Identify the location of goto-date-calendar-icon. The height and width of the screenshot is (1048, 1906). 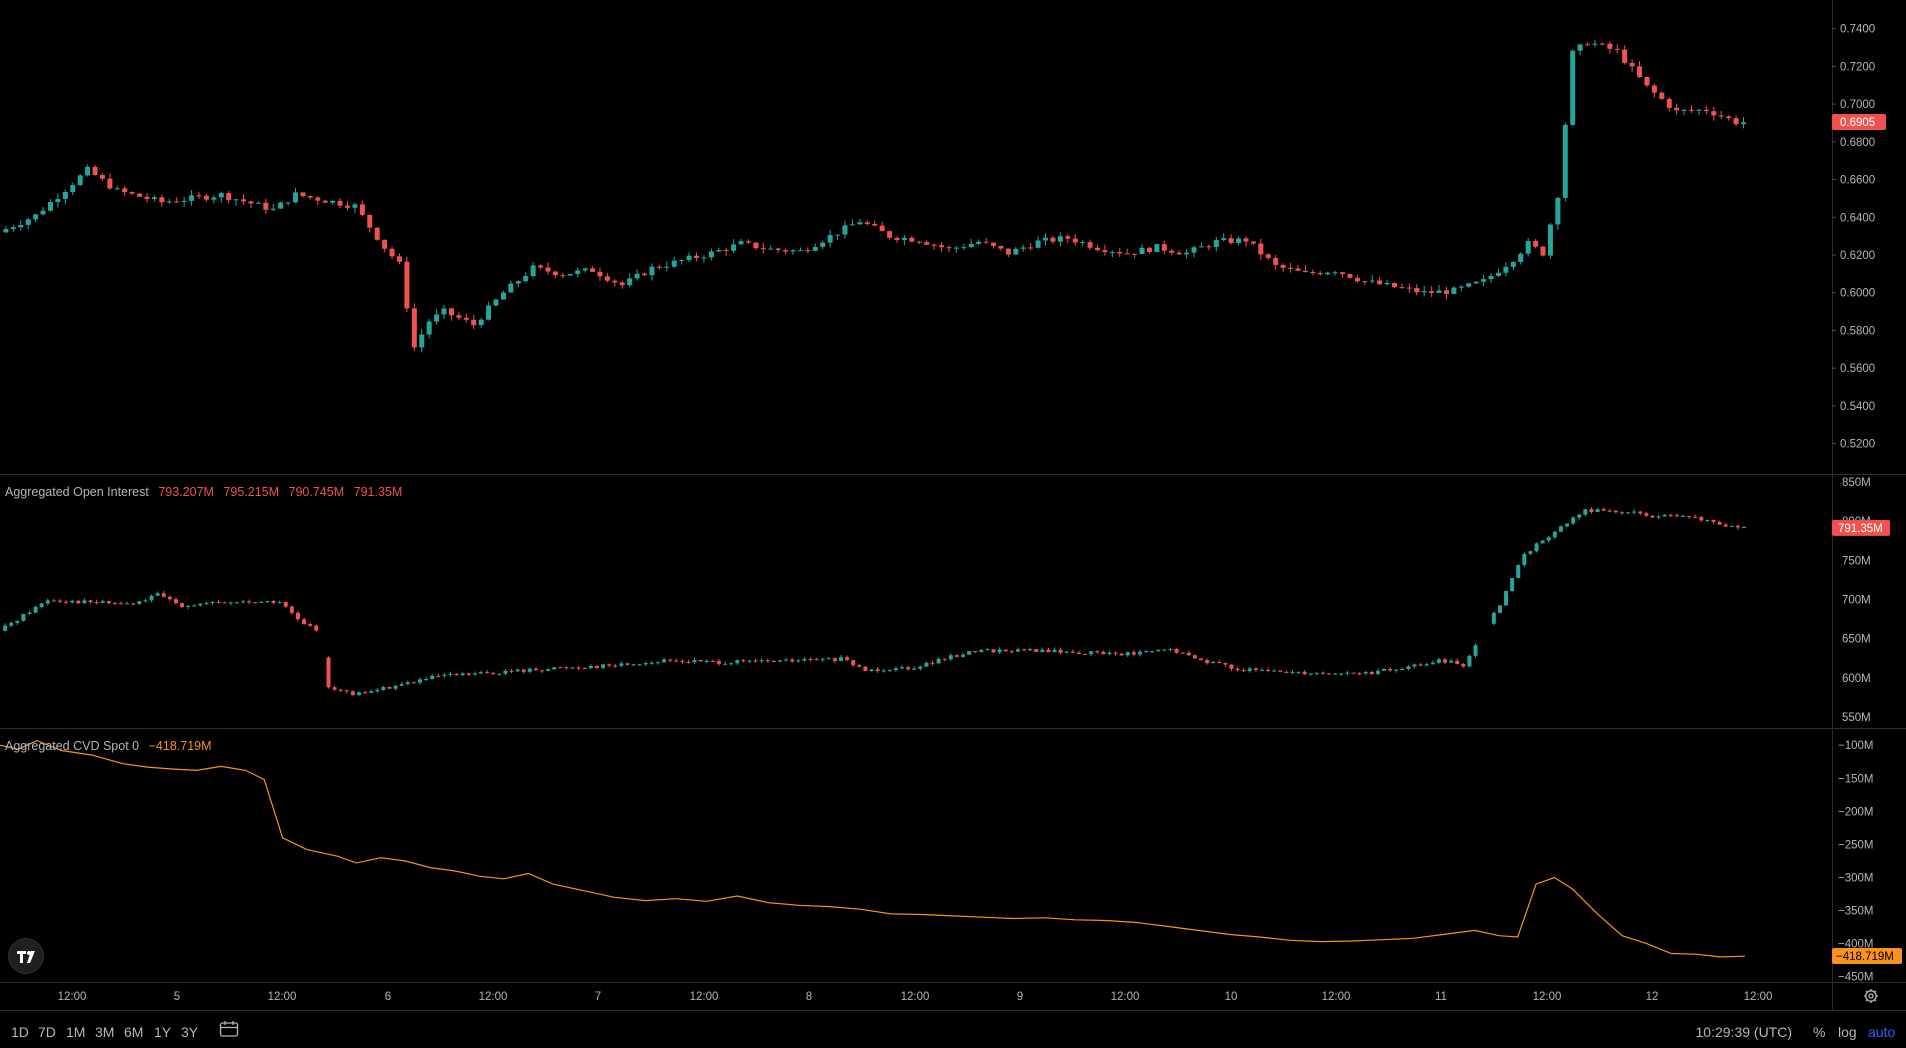
(229, 1029).